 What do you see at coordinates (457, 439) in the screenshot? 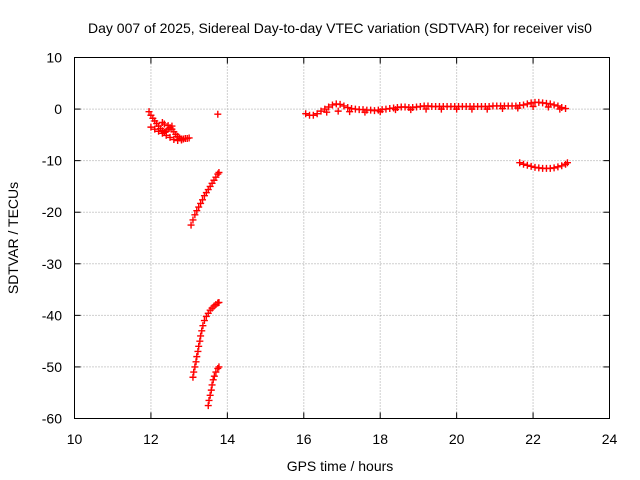
I see `x-tick-label: 20` at bounding box center [457, 439].